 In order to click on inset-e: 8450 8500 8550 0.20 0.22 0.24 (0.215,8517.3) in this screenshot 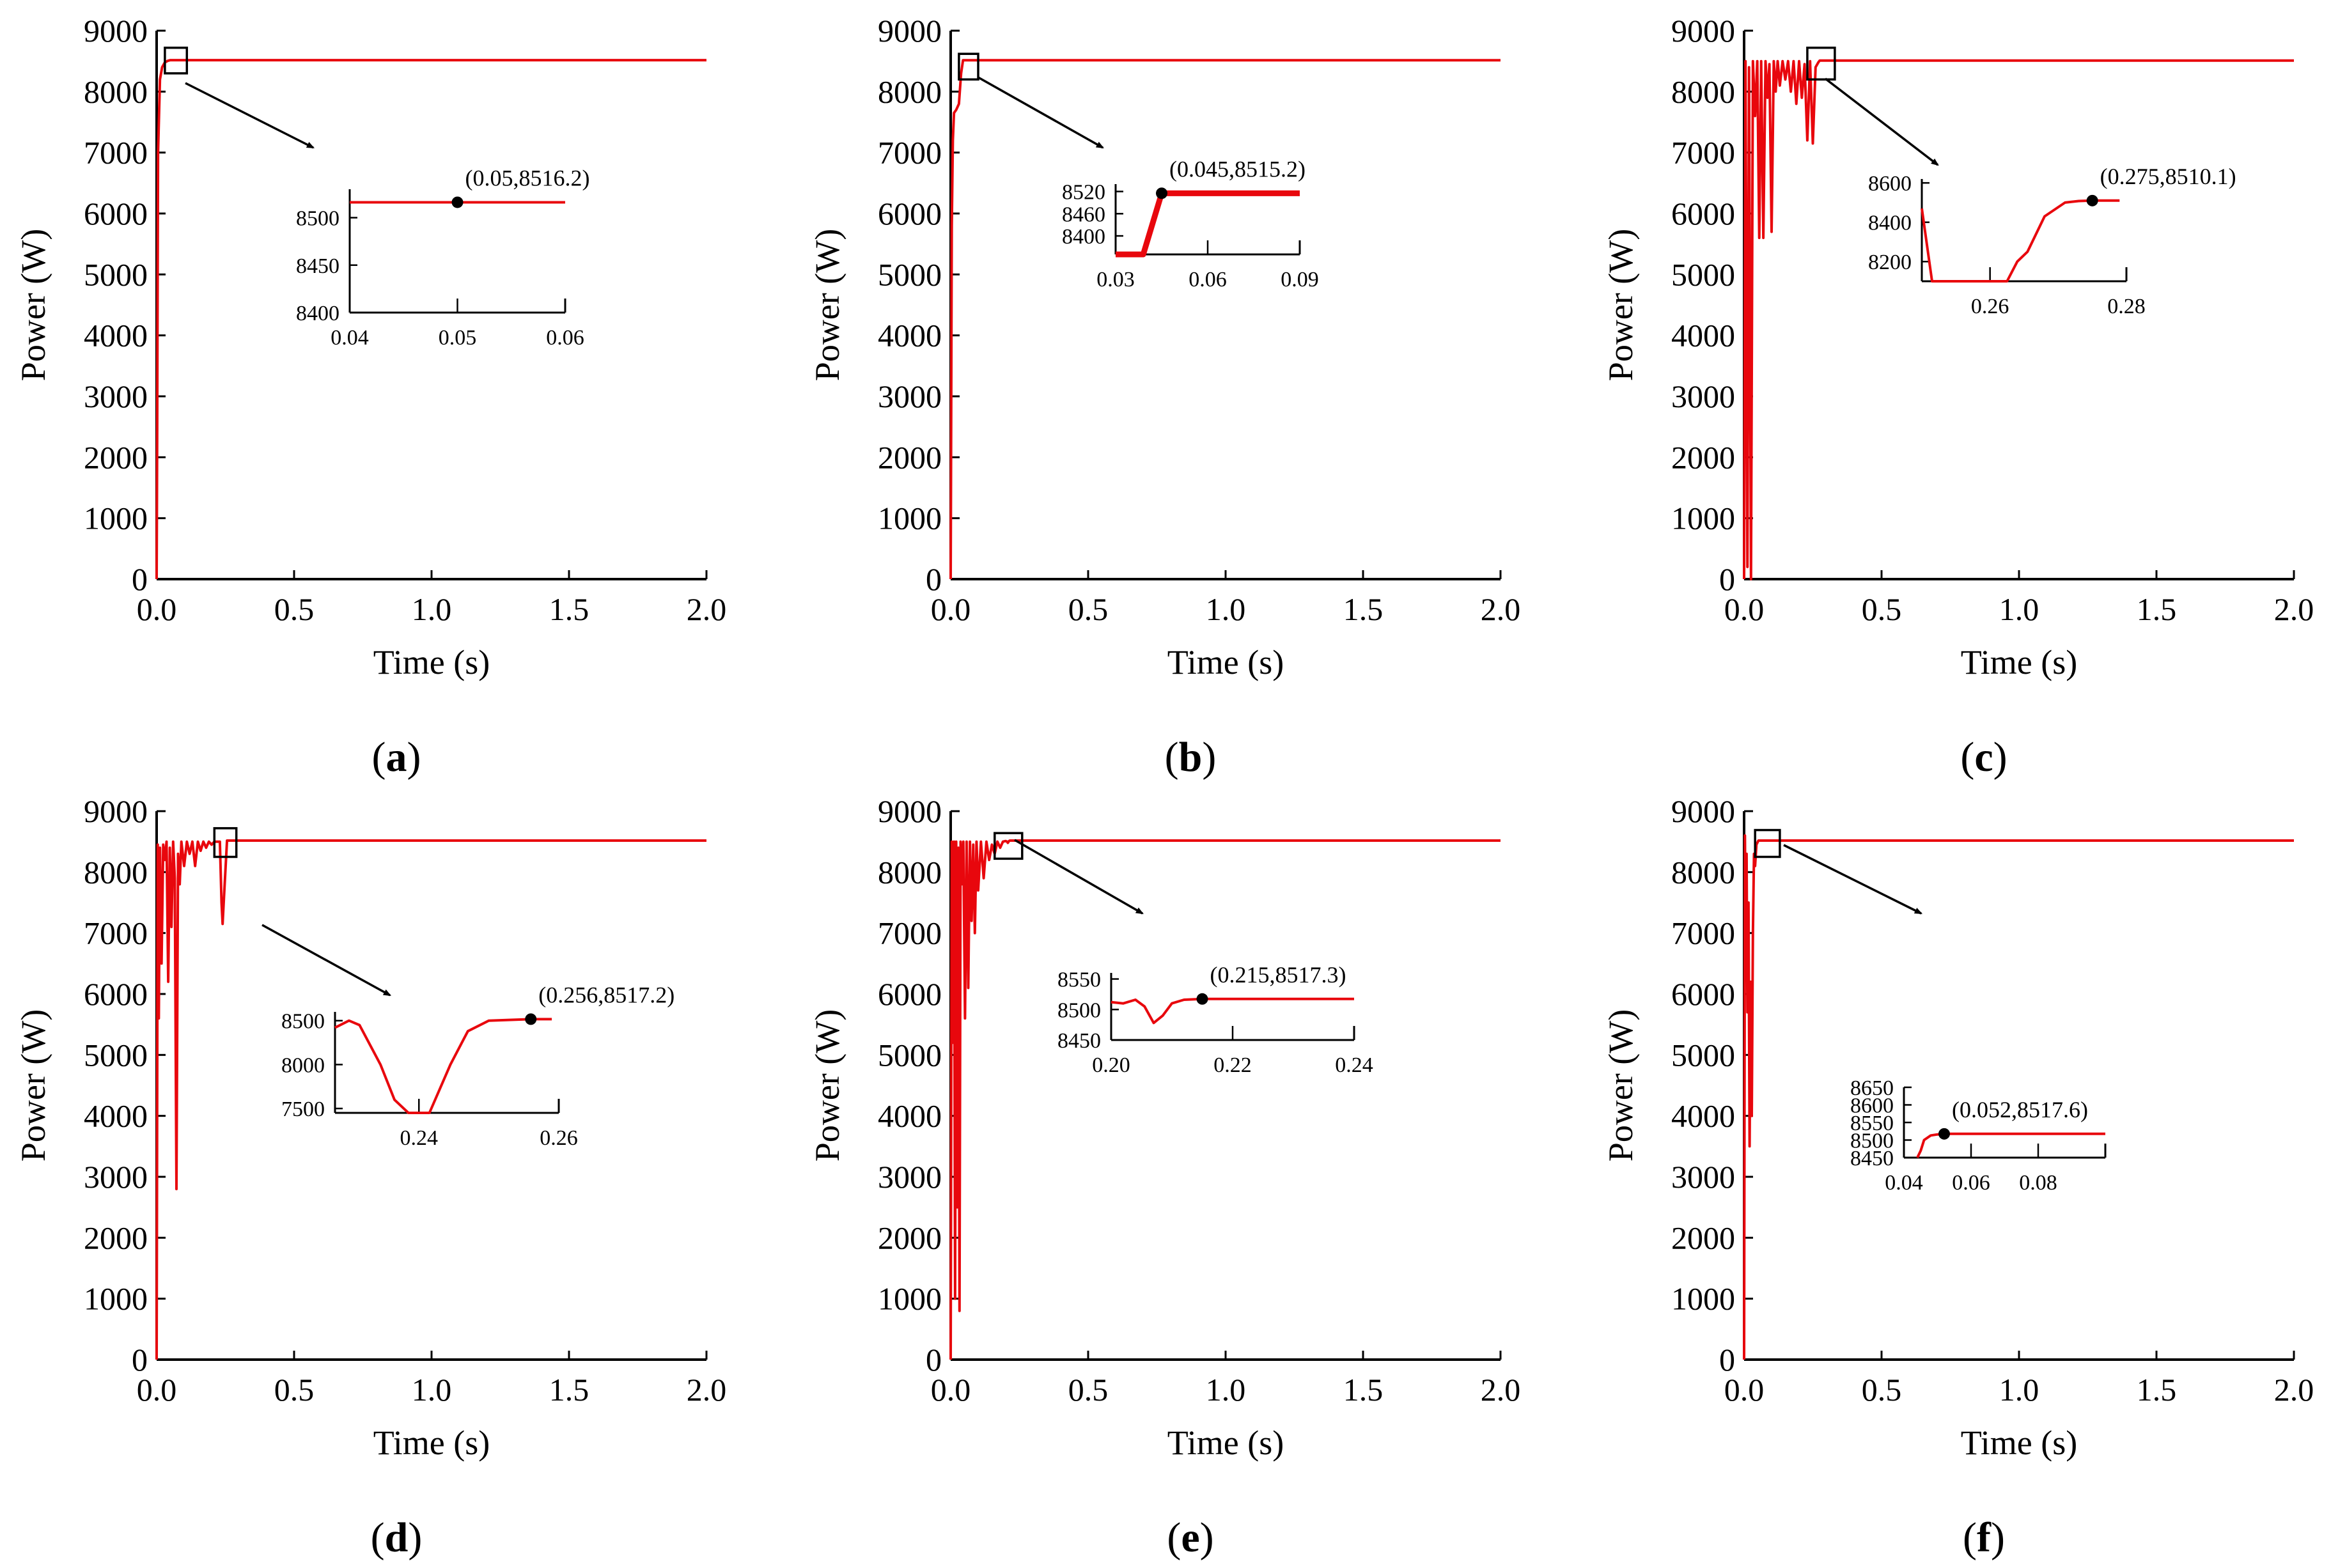, I will do `click(1215, 1020)`.